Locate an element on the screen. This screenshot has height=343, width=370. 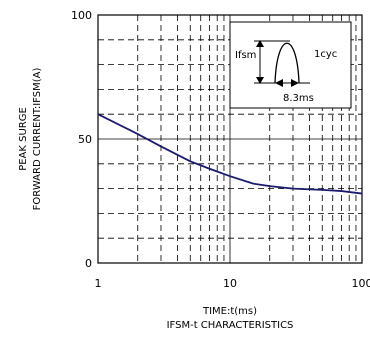
inset-label-cycle: 1cyc is located at coordinates (325, 54).